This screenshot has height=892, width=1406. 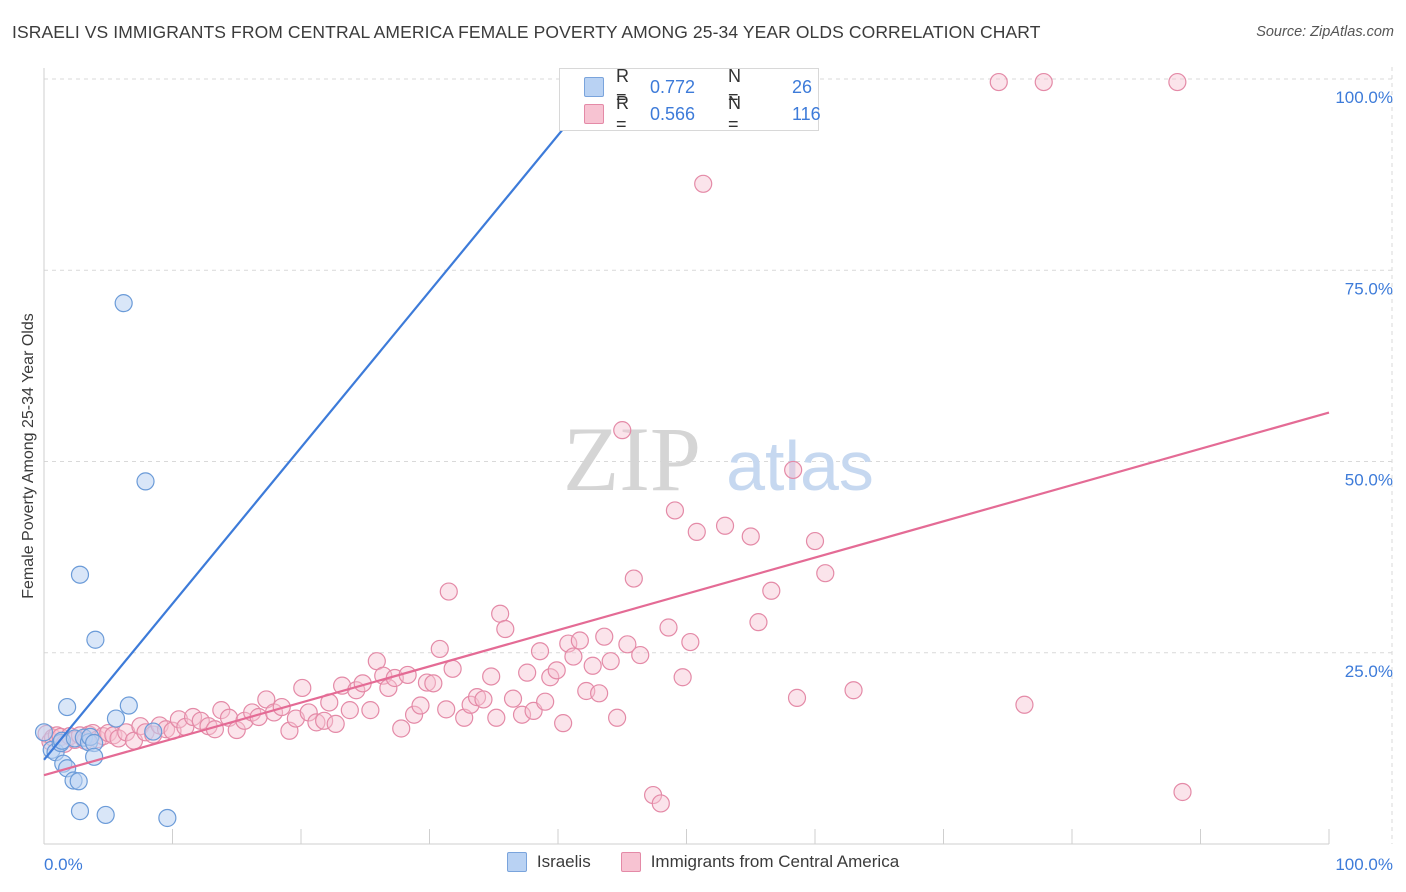 What do you see at coordinates (632, 459) in the screenshot?
I see `watermark-zip: ZIP` at bounding box center [632, 459].